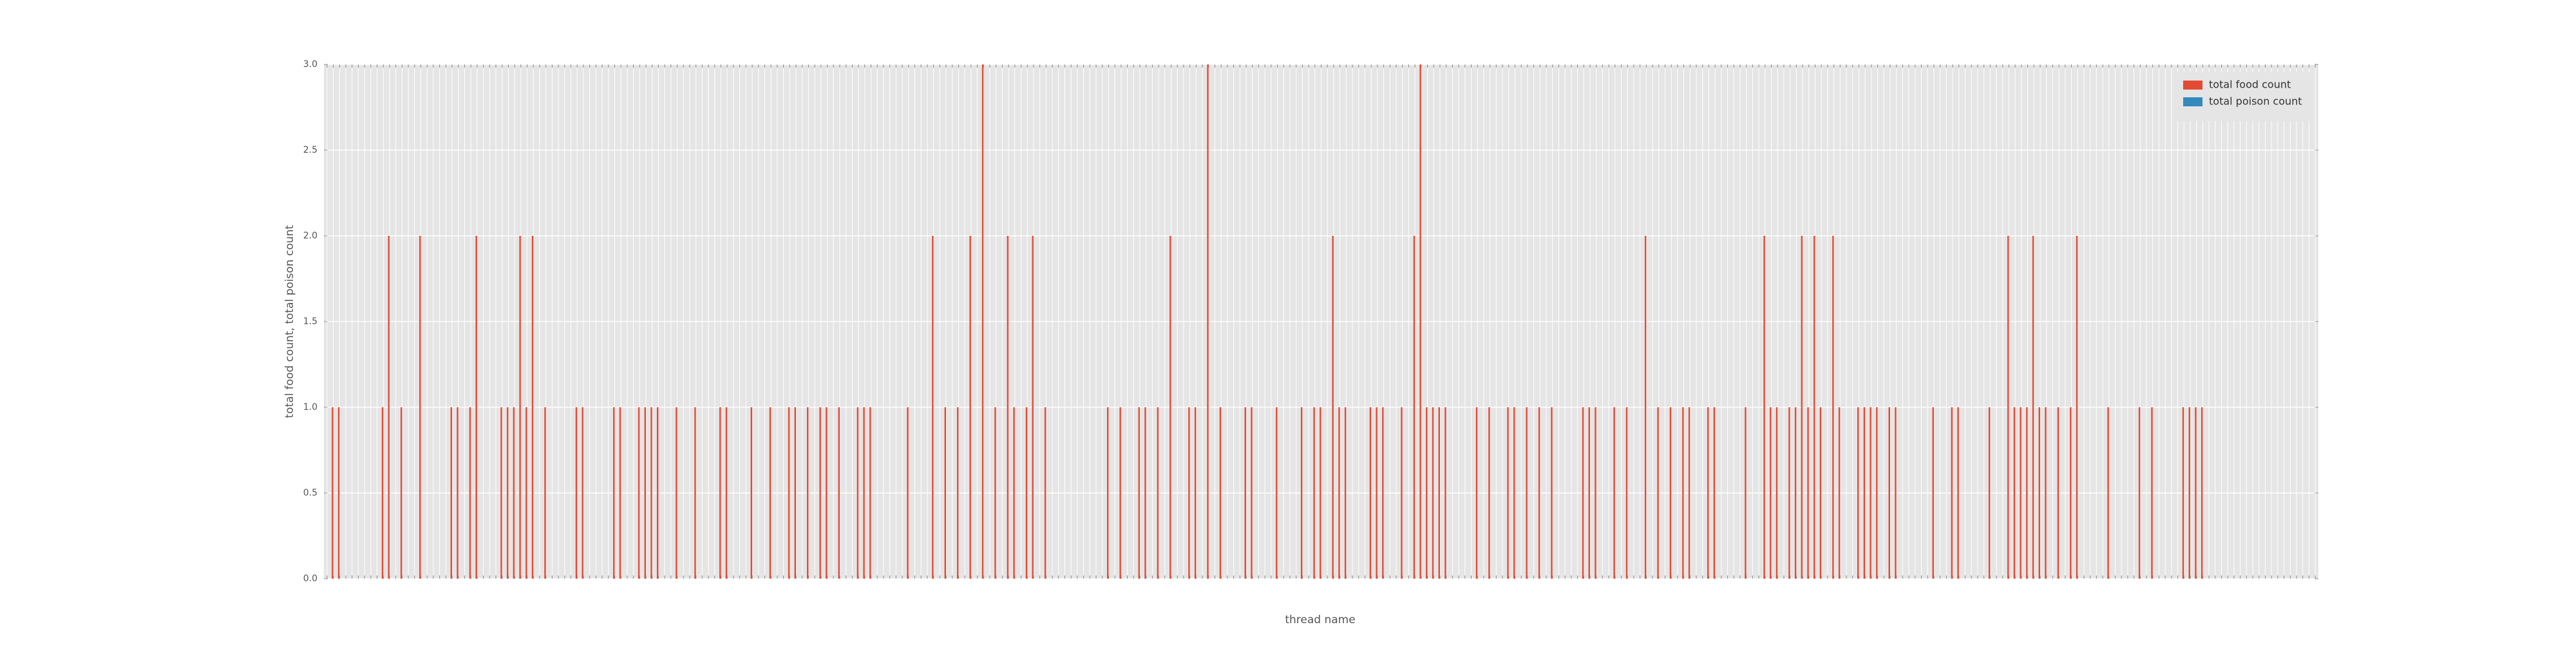 Image resolution: width=2576 pixels, height=647 pixels. Describe the element at coordinates (2255, 101) in the screenshot. I see `legend-label: total poison count` at that location.